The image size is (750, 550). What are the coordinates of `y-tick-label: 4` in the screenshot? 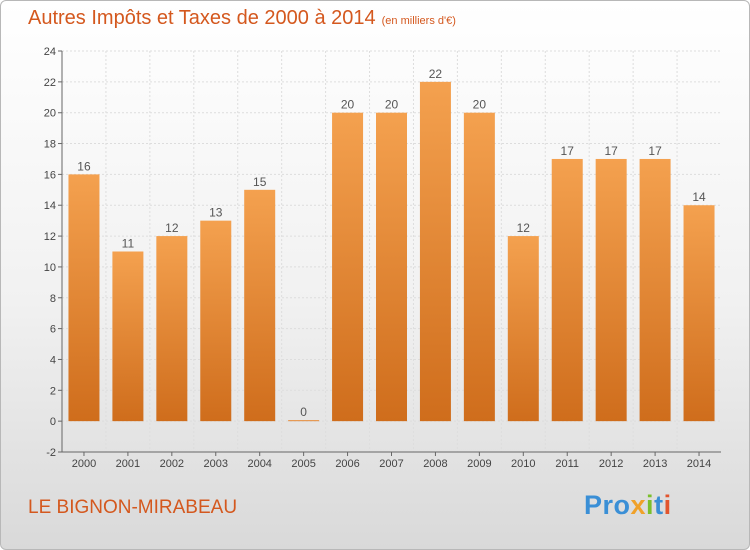 It's located at (53, 360).